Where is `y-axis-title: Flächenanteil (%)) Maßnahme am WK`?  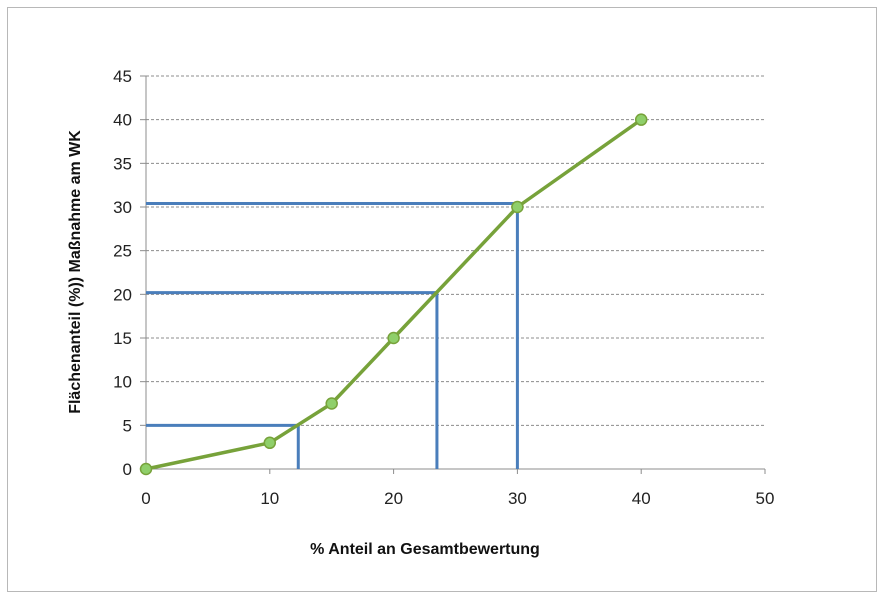 y-axis-title: Flächenanteil (%)) Maßnahme am WK is located at coordinates (75, 272).